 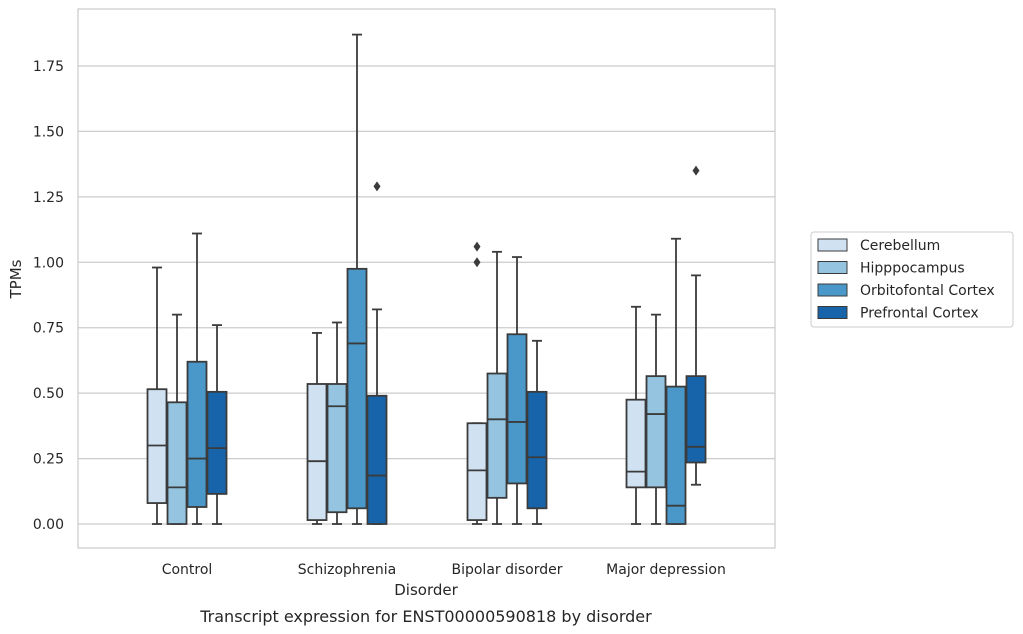 What do you see at coordinates (48, 296) in the screenshot?
I see `y-tick-labels: 0.00 0.25 0.50 0.75 1.00 1.25 1.50 1.75` at bounding box center [48, 296].